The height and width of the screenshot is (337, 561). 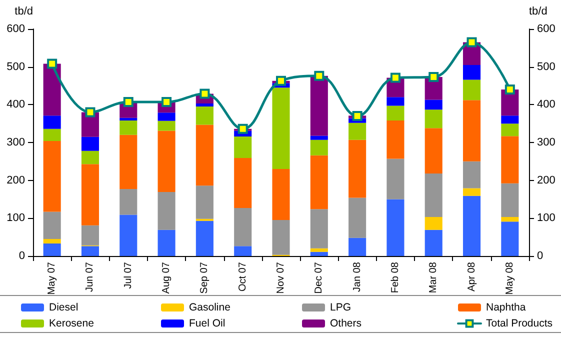 I want to click on y-tick-label: 200, so click(x=15, y=180).